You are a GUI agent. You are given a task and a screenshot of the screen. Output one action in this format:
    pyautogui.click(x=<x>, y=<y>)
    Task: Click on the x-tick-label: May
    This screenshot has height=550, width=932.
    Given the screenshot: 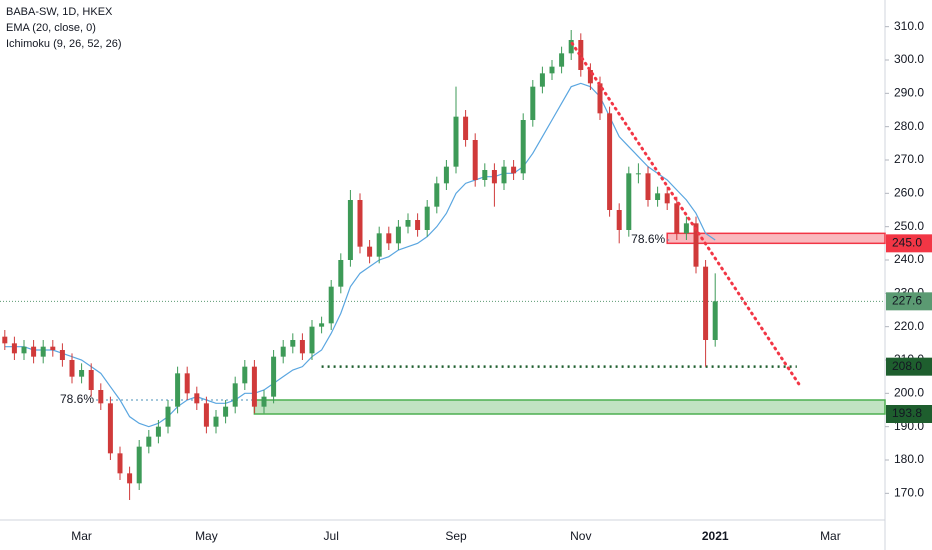 What is the action you would take?
    pyautogui.click(x=206, y=536)
    